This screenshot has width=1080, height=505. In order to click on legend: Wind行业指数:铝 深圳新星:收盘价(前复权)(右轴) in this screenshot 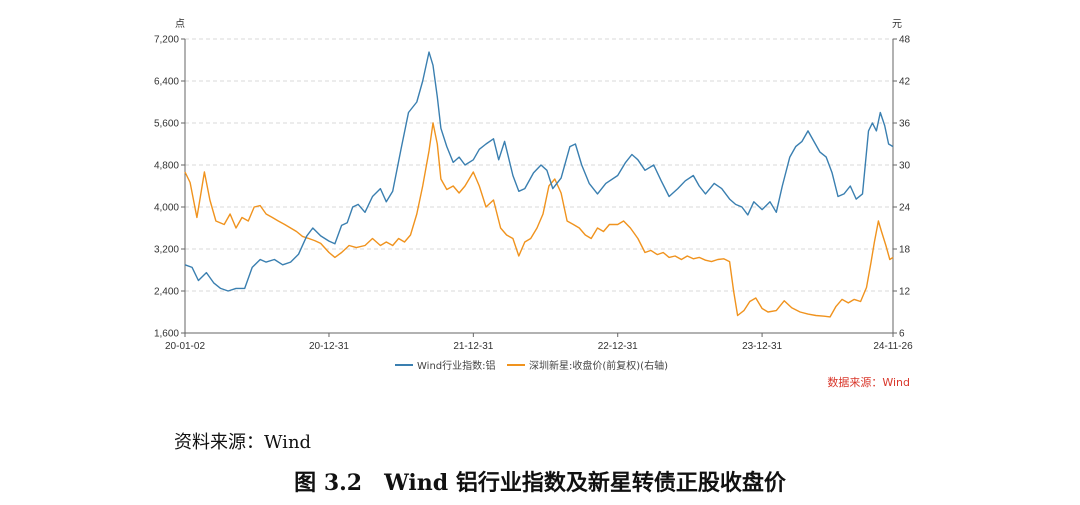, I will do `click(531, 365)`.